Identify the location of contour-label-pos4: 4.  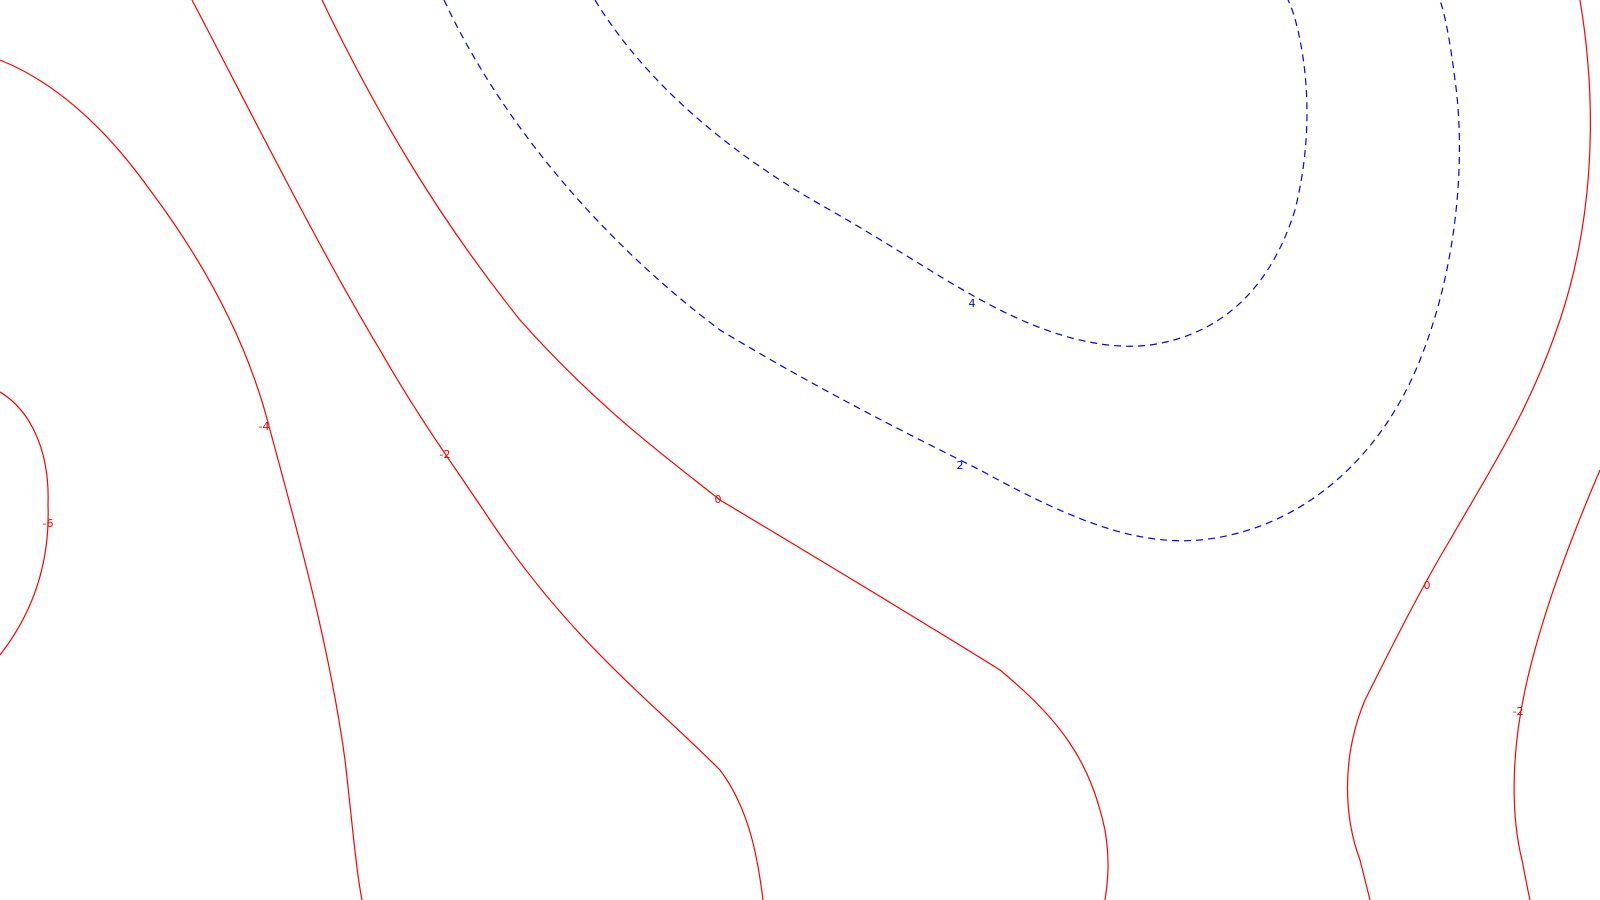
(972, 303).